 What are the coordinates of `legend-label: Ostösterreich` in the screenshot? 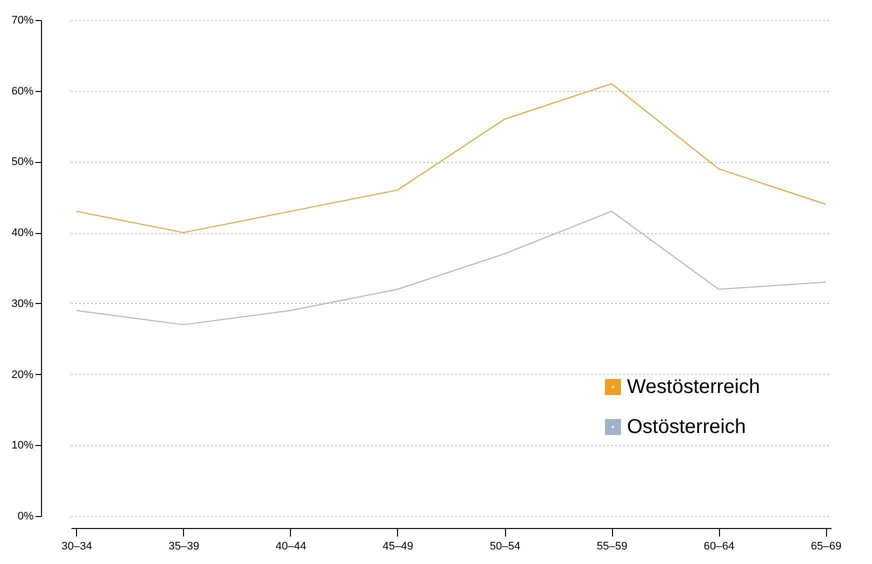 It's located at (686, 427).